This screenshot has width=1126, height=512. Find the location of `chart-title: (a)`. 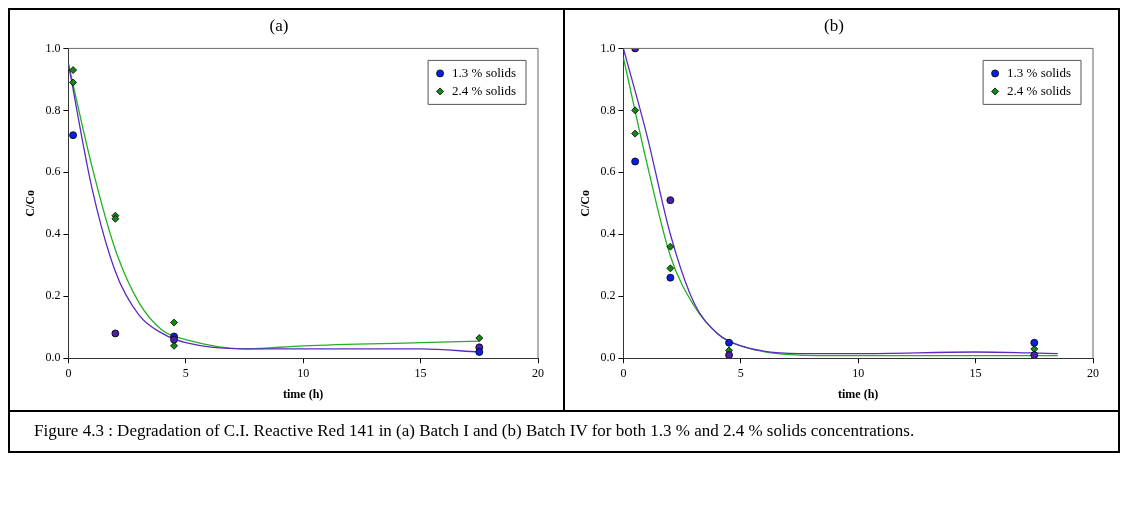

chart-title: (a) is located at coordinates (279, 25).